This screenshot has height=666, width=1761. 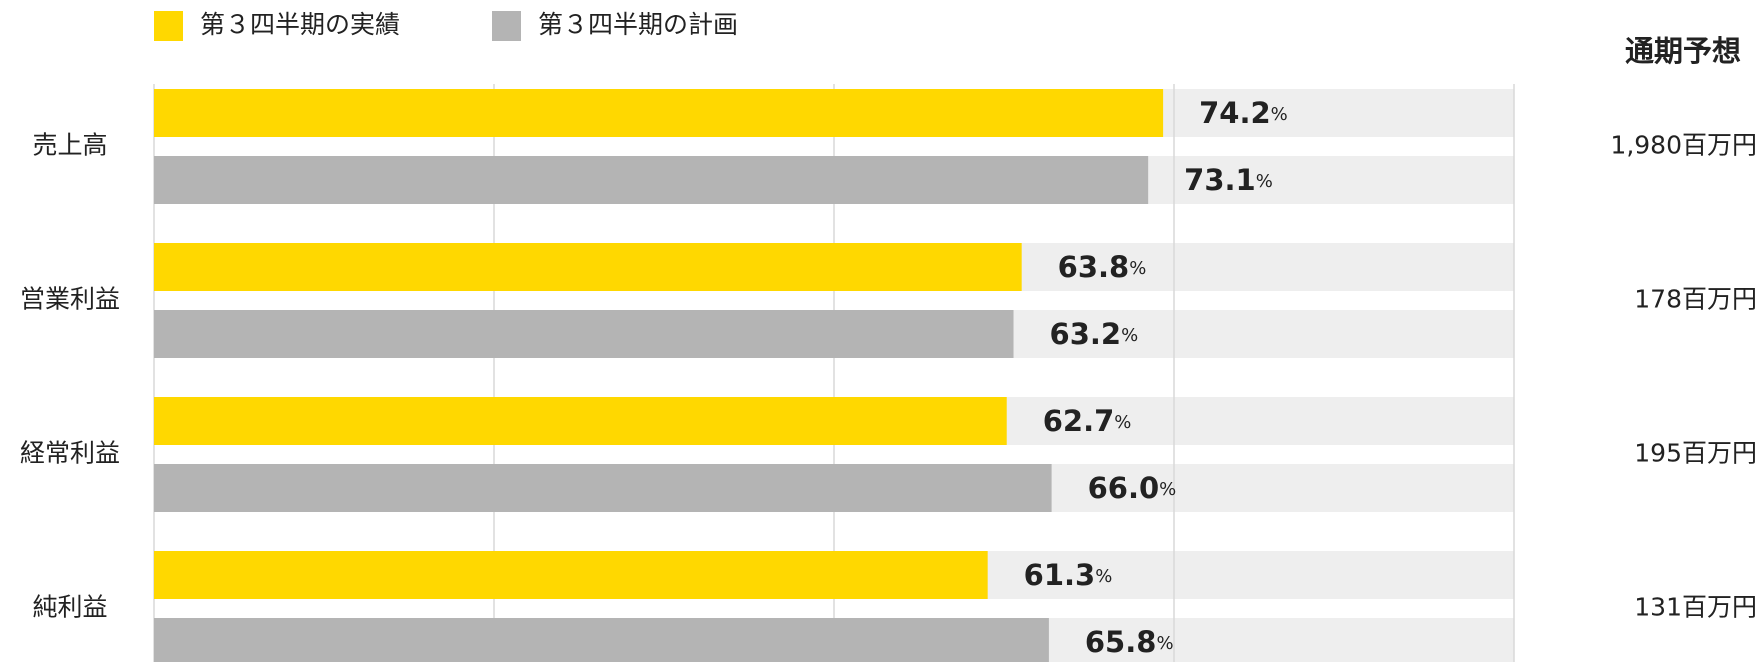 What do you see at coordinates (1129, 642) in the screenshot?
I see `value-label: 65.8%` at bounding box center [1129, 642].